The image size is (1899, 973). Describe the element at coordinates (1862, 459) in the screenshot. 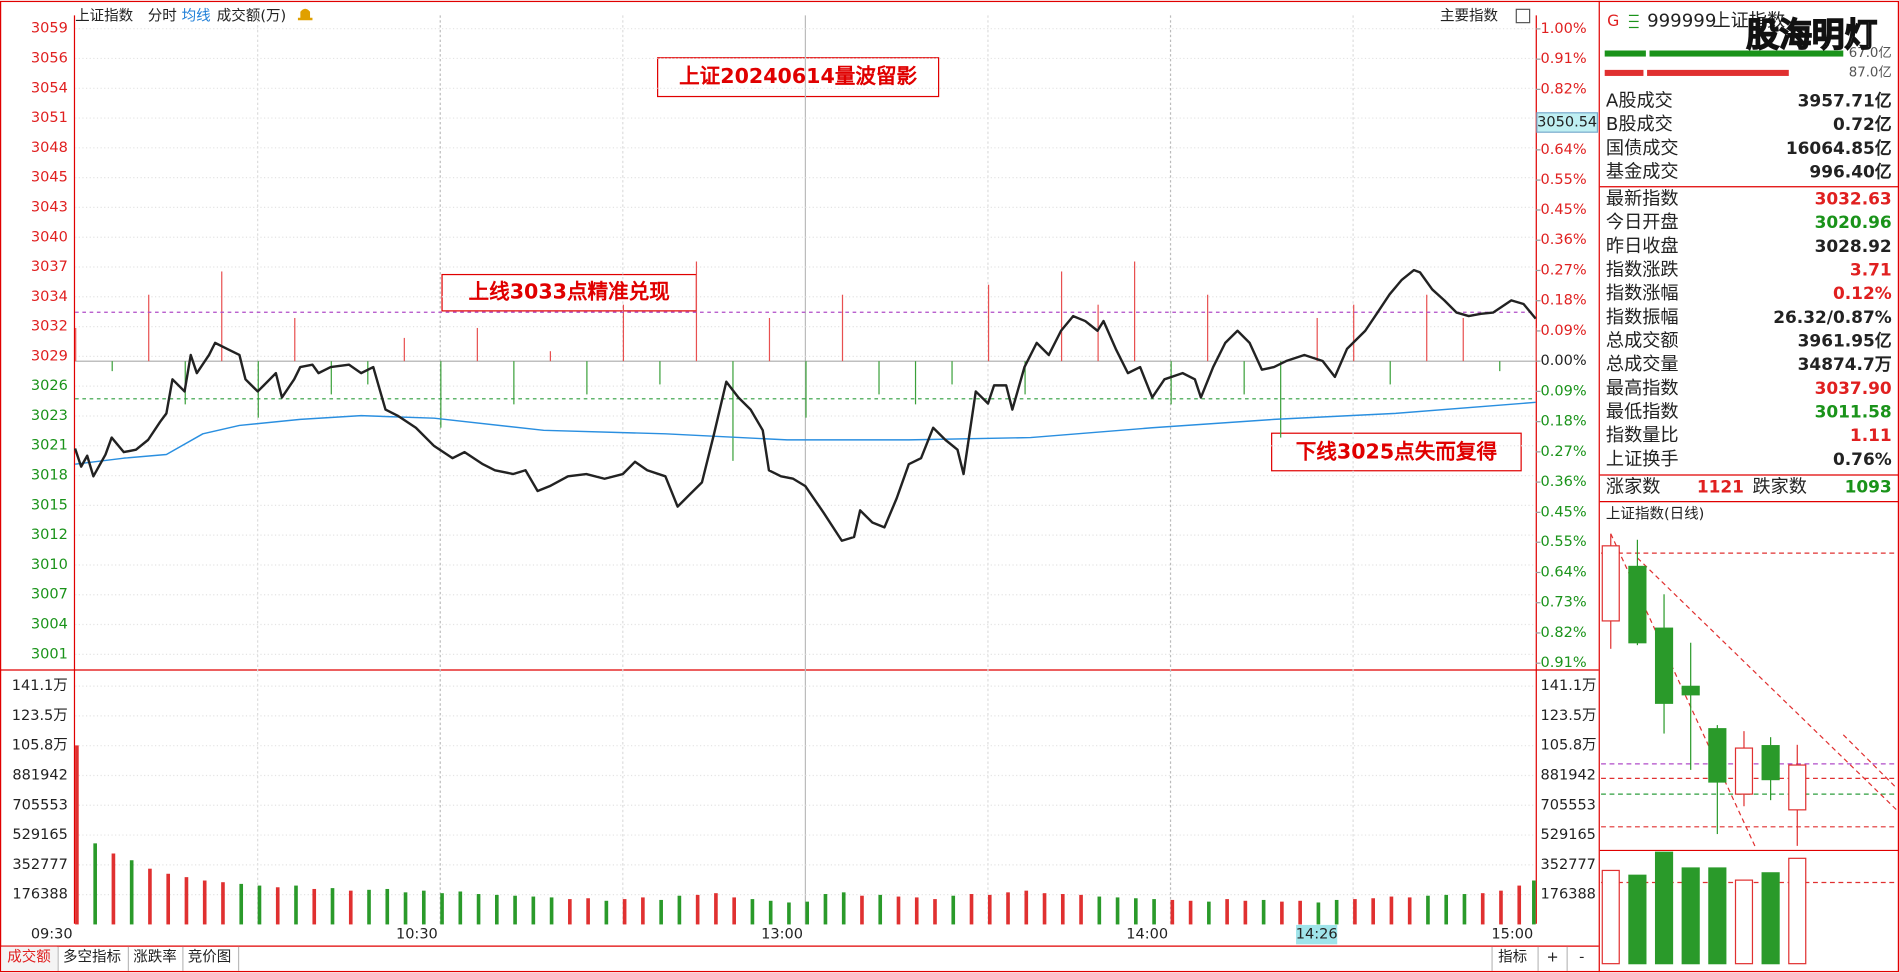

I see `row-value: 0.76%` at that location.